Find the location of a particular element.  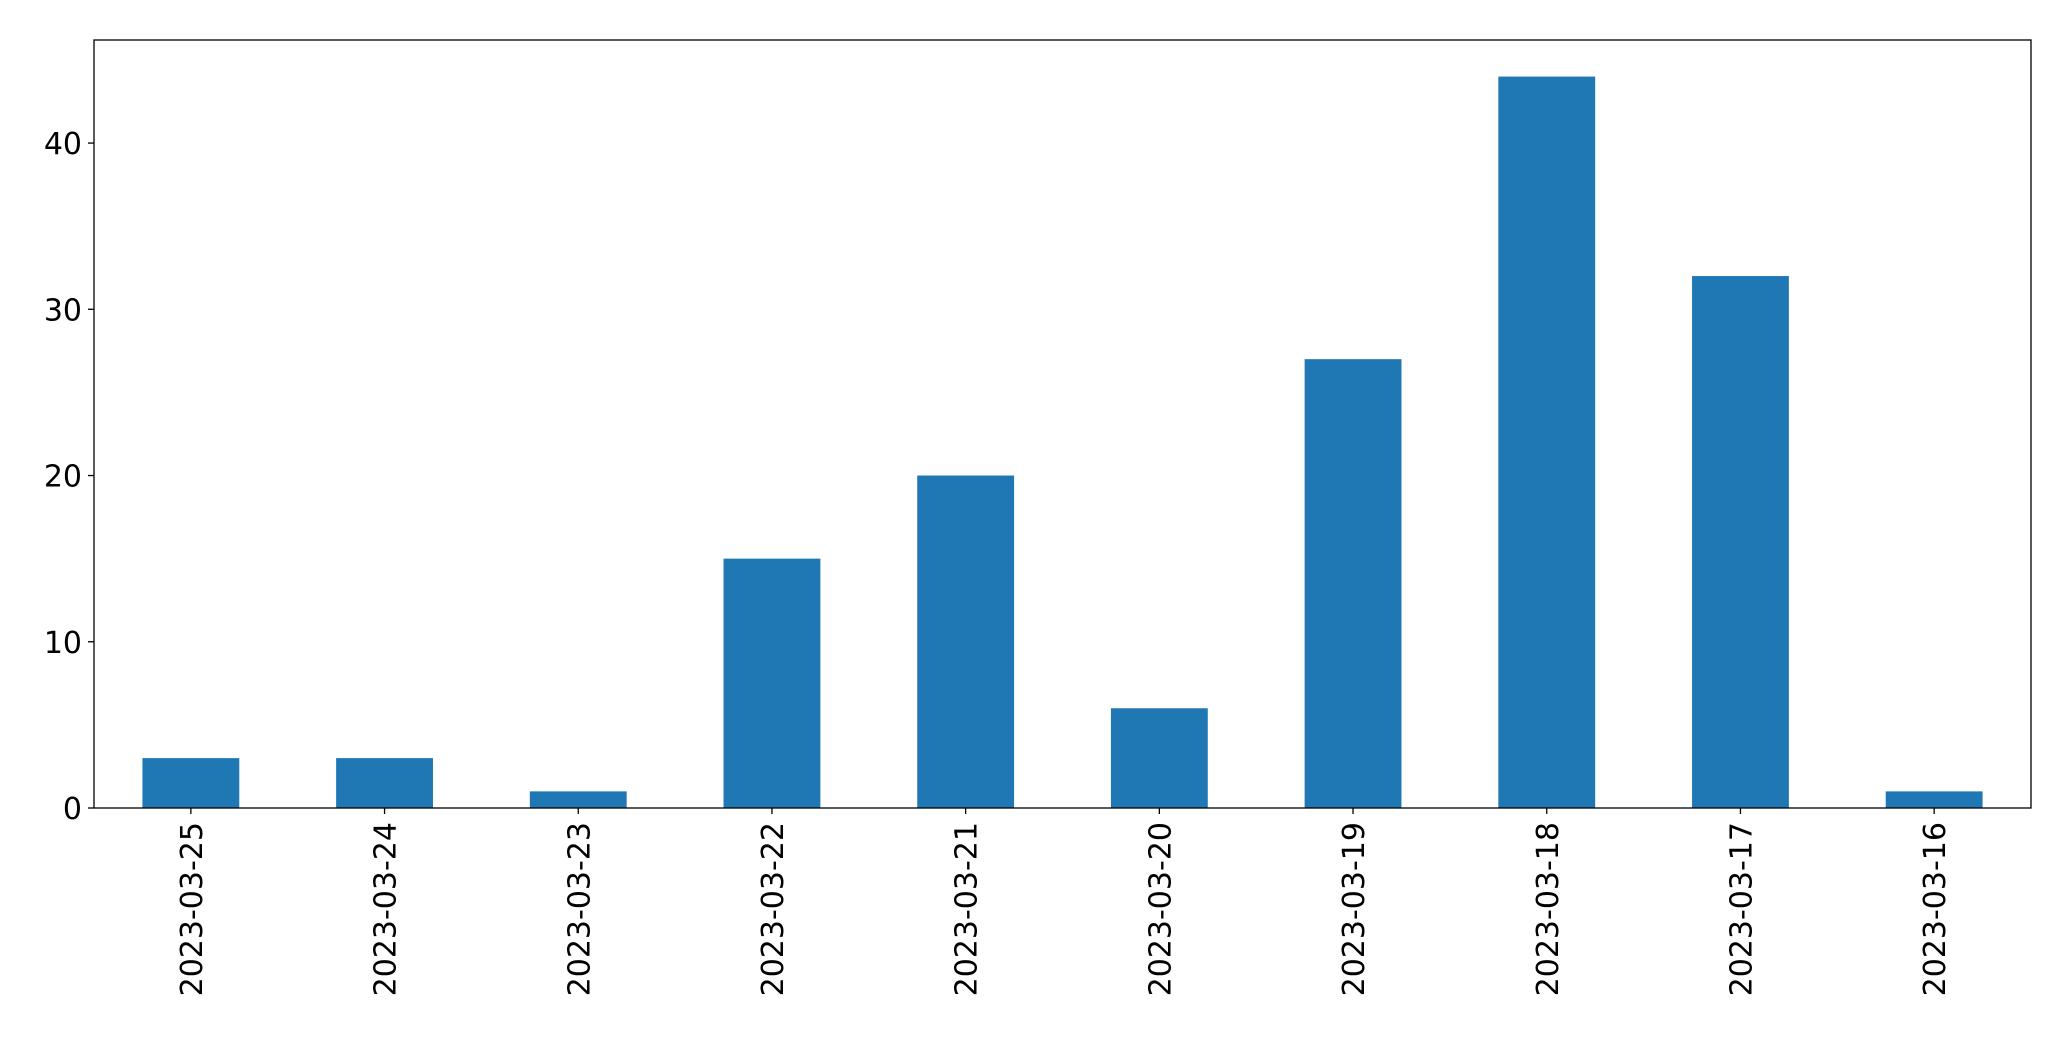

x-tick-label: 2023-03-23 is located at coordinates (579, 909).